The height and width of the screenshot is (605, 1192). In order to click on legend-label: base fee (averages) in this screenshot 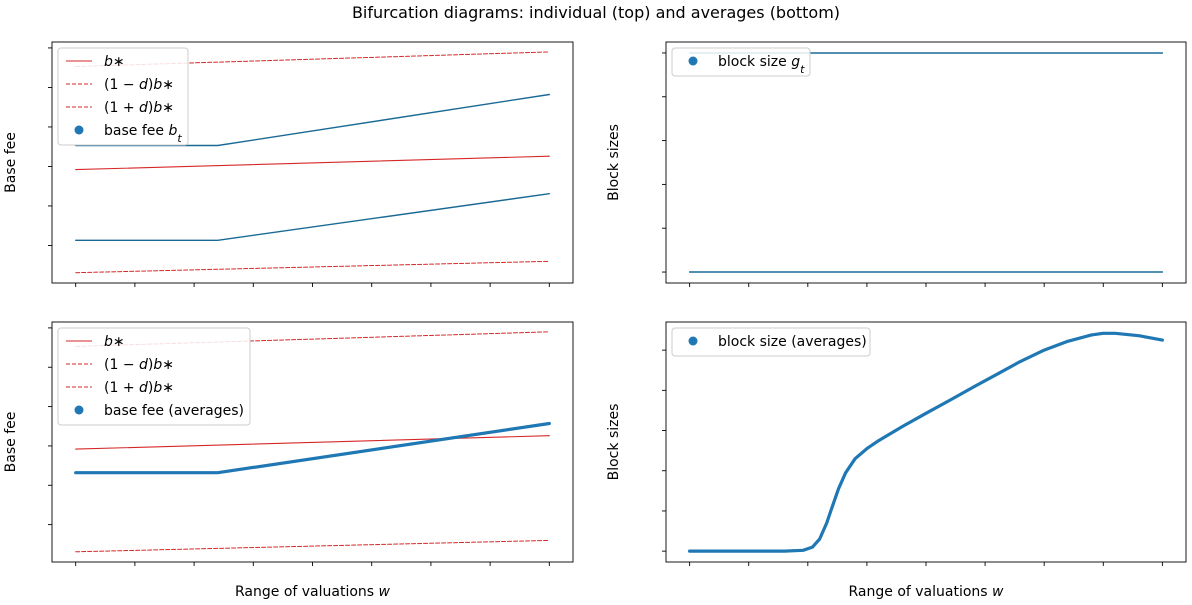, I will do `click(174, 411)`.